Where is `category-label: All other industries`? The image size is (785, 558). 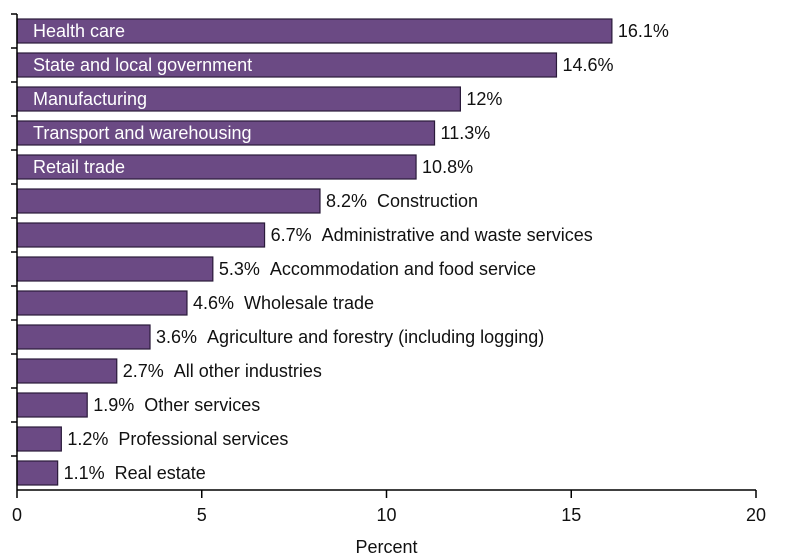 category-label: All other industries is located at coordinates (248, 371).